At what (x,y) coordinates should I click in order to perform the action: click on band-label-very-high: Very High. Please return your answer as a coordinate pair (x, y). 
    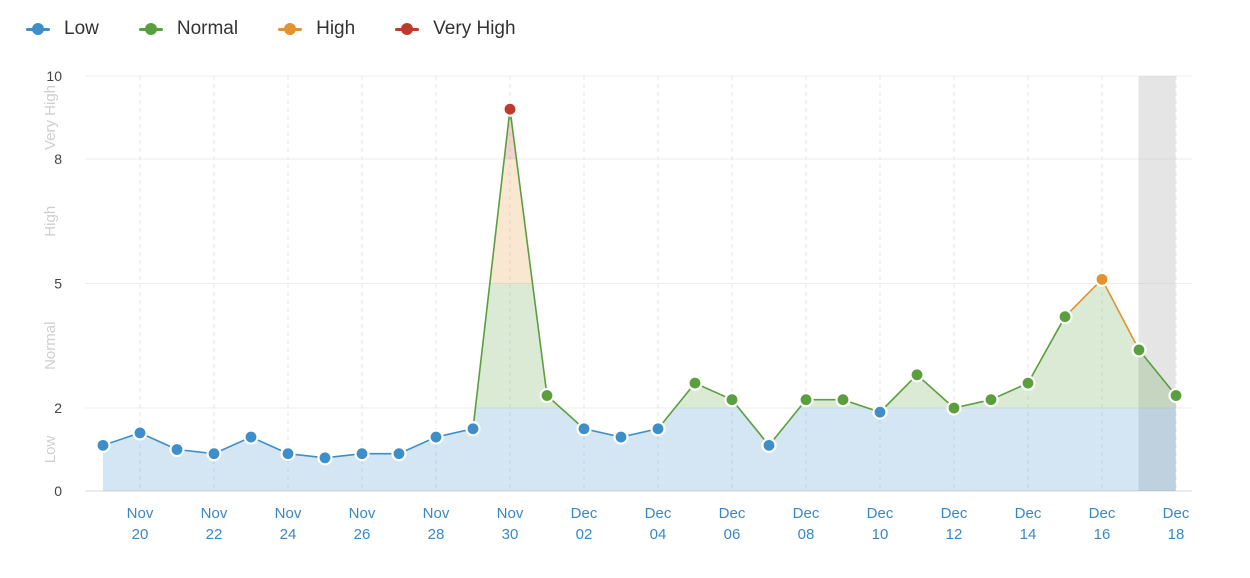
    Looking at the image, I should click on (50, 117).